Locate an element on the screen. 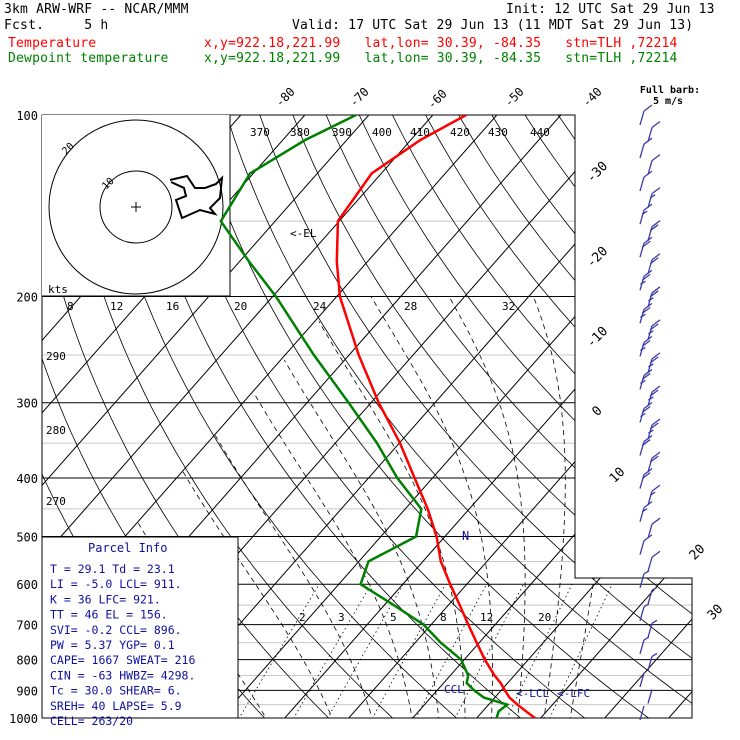 The width and height of the screenshot is (740, 740). hodograph-ring is located at coordinates (136, 207).